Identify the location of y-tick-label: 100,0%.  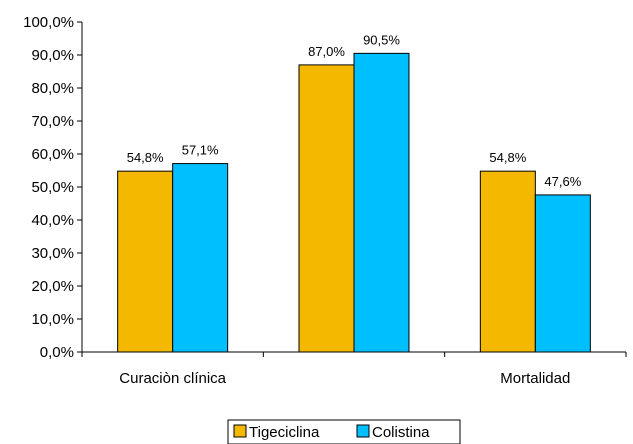
(48, 22).